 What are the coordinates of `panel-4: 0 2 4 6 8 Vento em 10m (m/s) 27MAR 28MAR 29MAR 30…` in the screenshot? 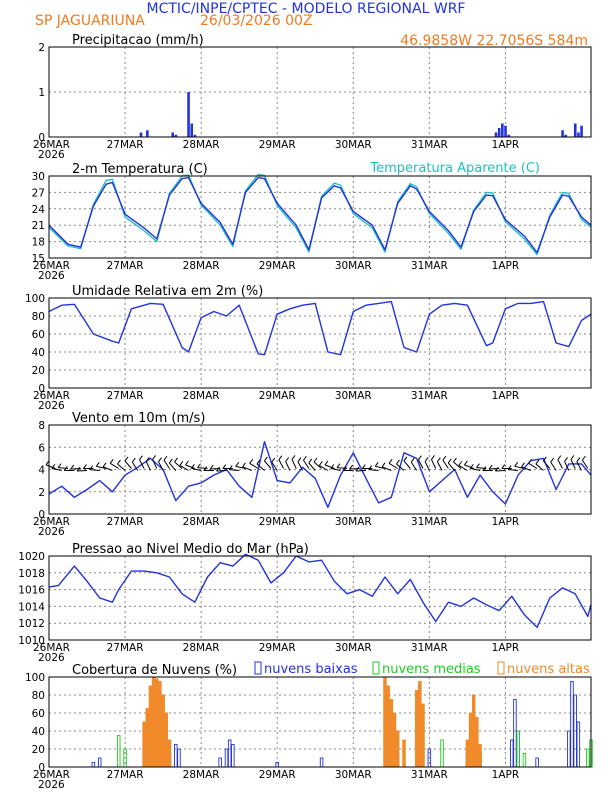 It's located at (312, 474).